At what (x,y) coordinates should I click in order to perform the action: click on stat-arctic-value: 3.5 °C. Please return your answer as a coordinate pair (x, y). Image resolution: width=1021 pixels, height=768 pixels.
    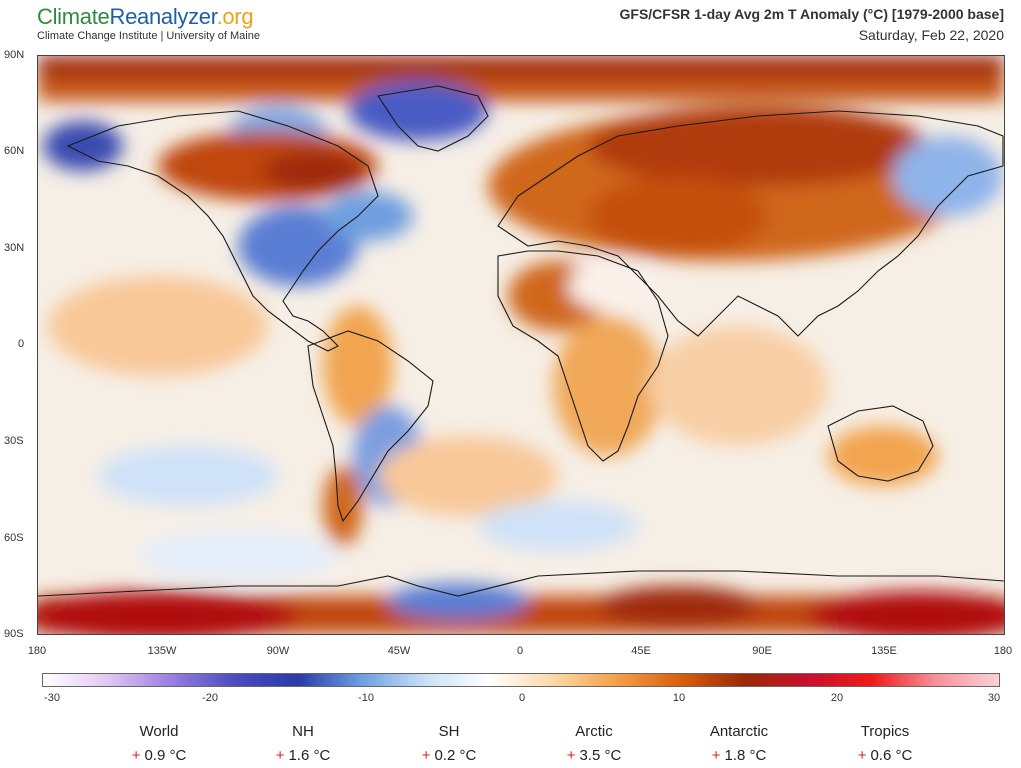
    Looking at the image, I should click on (600, 755).